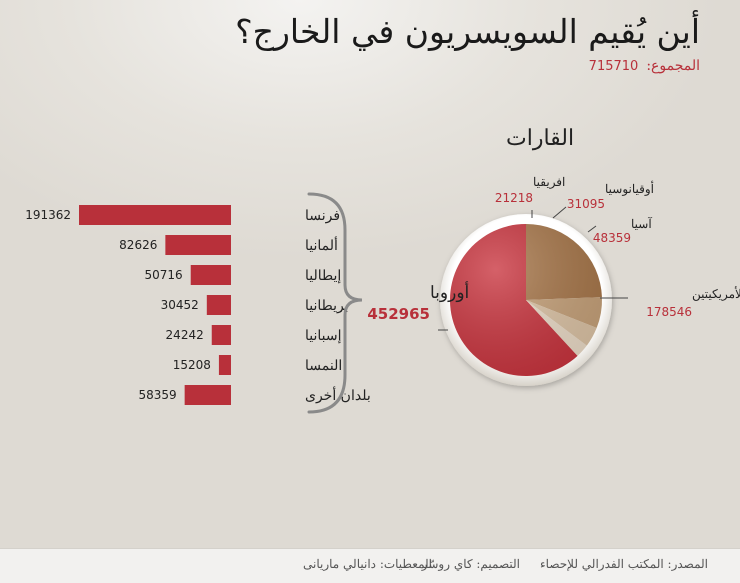 The height and width of the screenshot is (583, 740). What do you see at coordinates (613, 66) in the screenshot?
I see `total-value: 715710` at bounding box center [613, 66].